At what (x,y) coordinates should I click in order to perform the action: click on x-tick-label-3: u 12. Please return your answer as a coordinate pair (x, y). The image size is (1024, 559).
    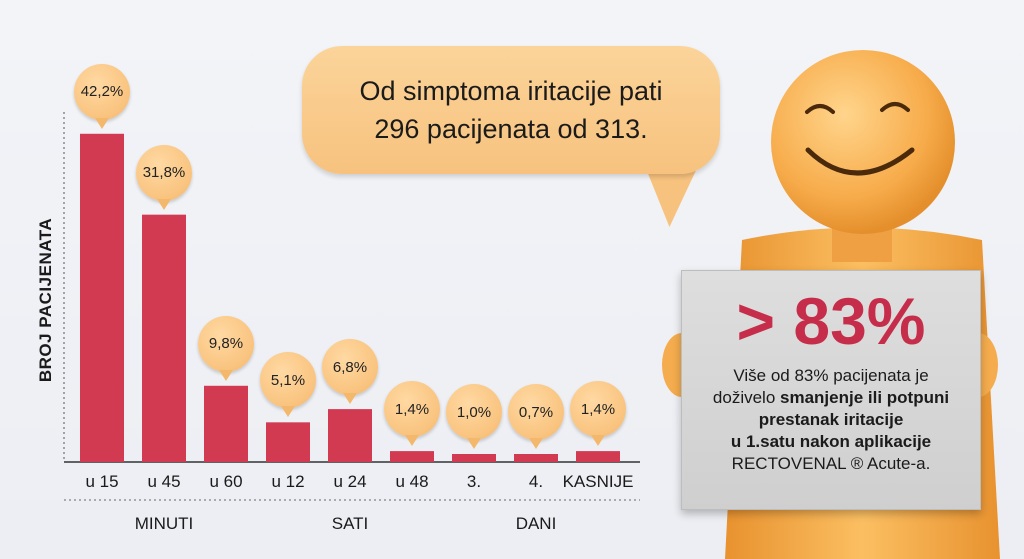
    Looking at the image, I should click on (288, 481).